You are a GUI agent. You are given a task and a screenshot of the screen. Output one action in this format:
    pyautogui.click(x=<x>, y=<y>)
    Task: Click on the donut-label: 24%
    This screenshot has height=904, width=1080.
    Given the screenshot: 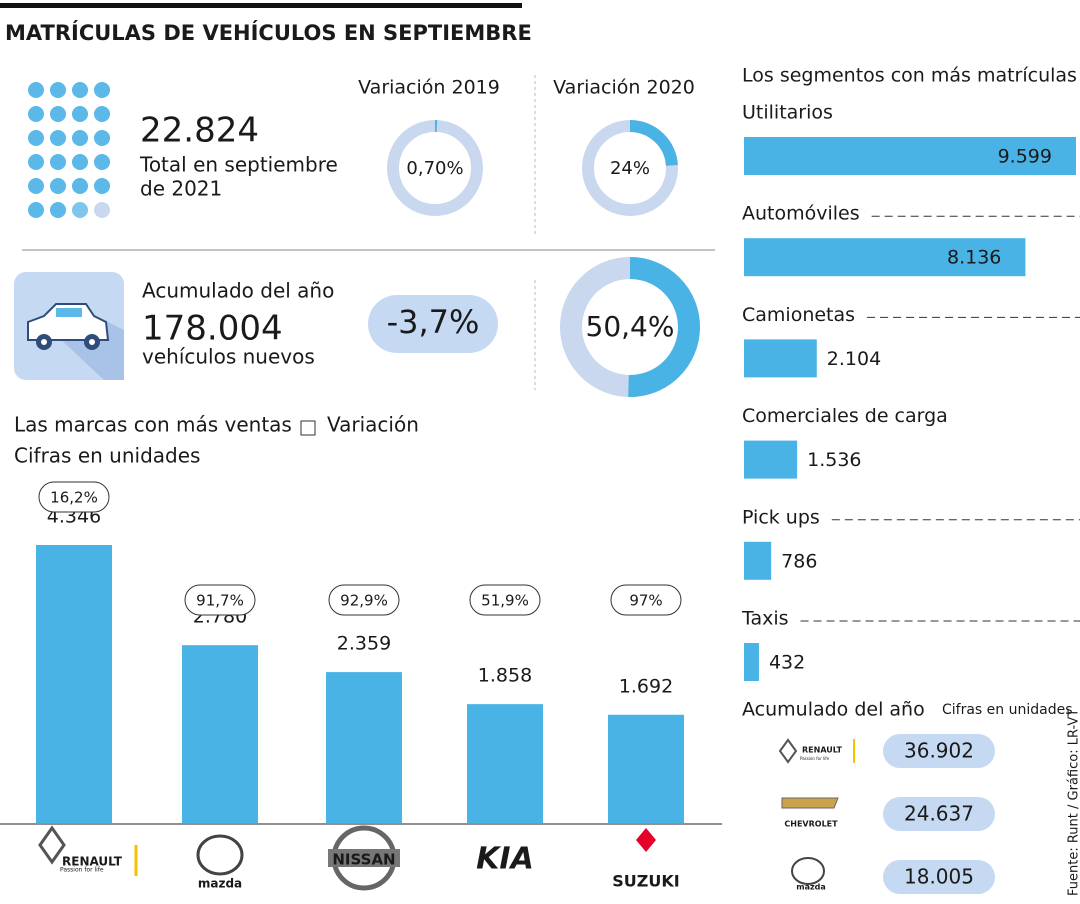 What is the action you would take?
    pyautogui.click(x=630, y=168)
    